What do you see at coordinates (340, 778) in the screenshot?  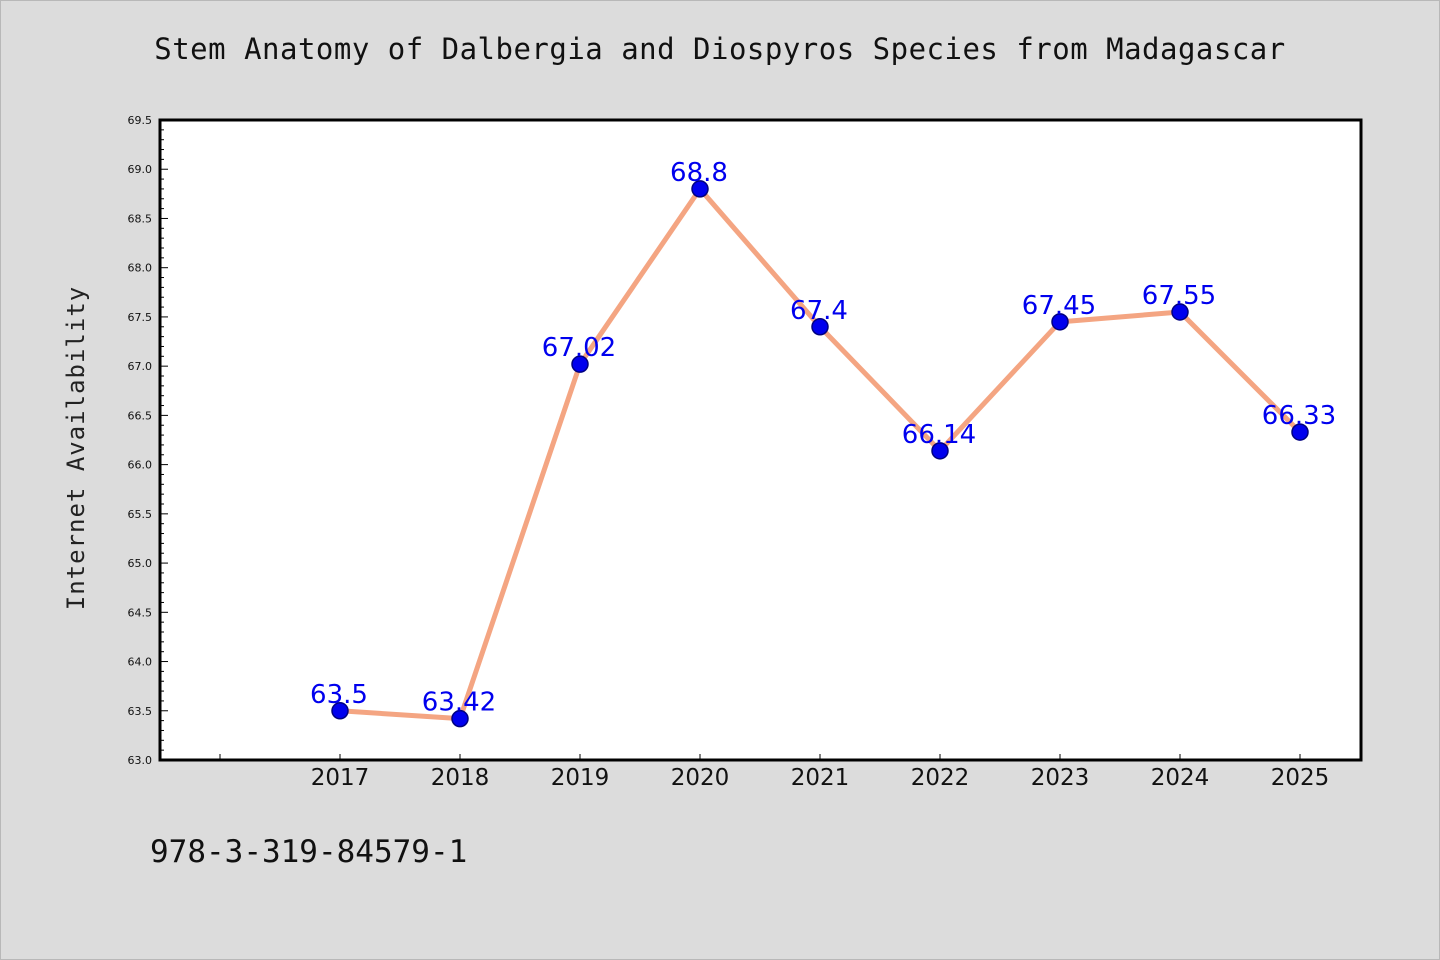 I see `x-tick-label: 2017` at bounding box center [340, 778].